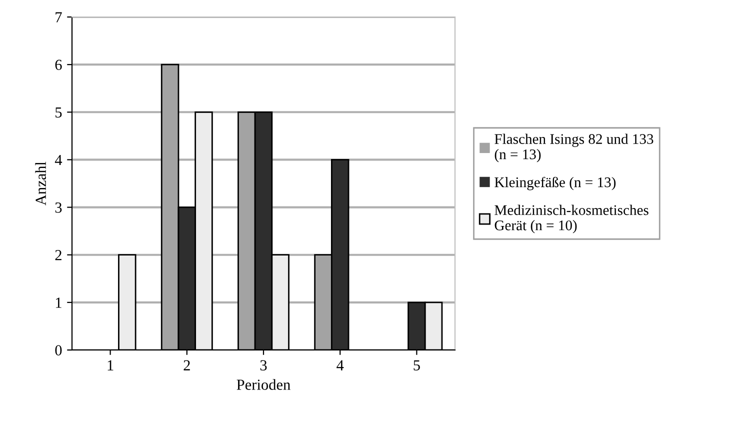  What do you see at coordinates (263, 384) in the screenshot?
I see `x-axis-title: Perioden` at bounding box center [263, 384].